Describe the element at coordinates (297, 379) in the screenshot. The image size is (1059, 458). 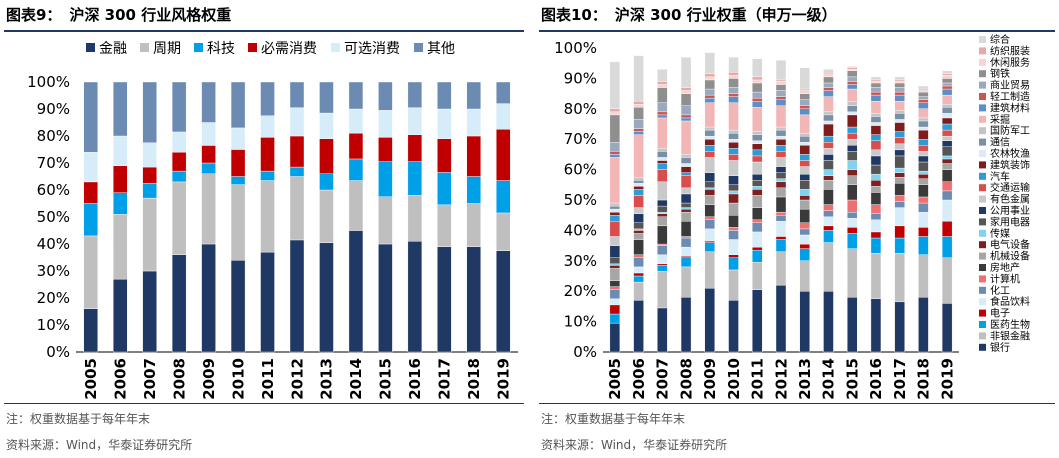
I see `x-tick-label: 2012` at that location.